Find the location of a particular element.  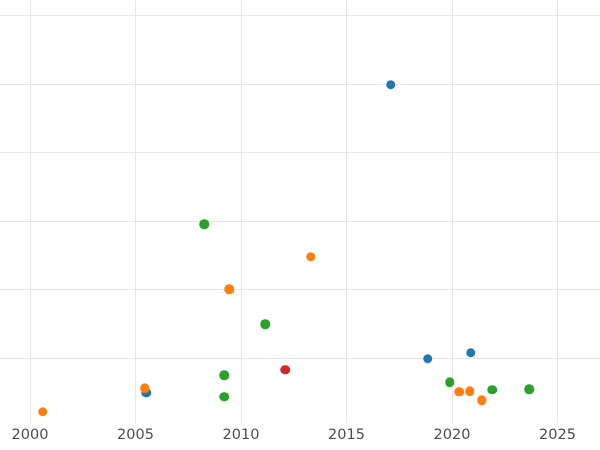

series-red-point is located at coordinates (285, 370).